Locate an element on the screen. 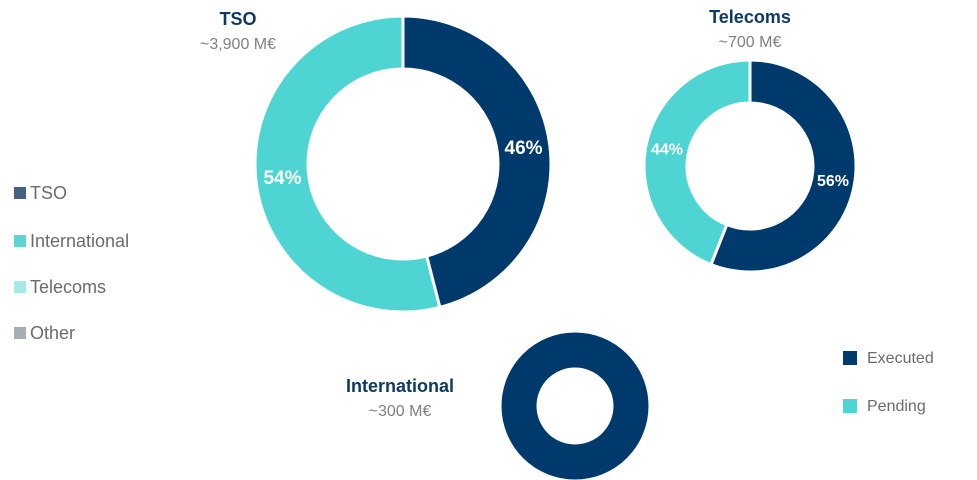 This screenshot has height=480, width=977. legend-label: Other is located at coordinates (52, 333).